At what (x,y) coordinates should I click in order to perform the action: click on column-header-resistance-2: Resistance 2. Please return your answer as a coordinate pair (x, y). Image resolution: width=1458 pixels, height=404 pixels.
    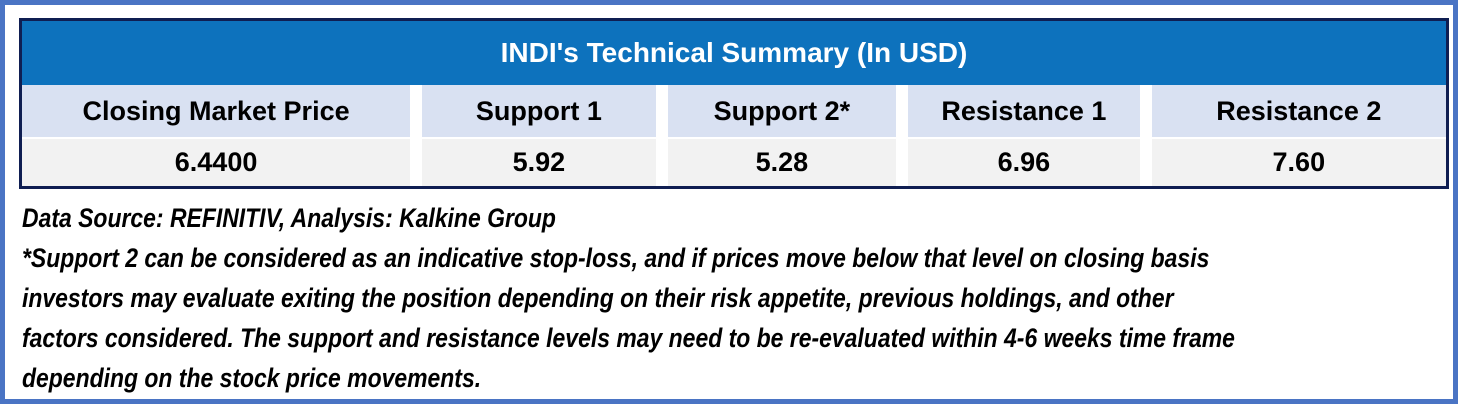
    Looking at the image, I should click on (1298, 111).